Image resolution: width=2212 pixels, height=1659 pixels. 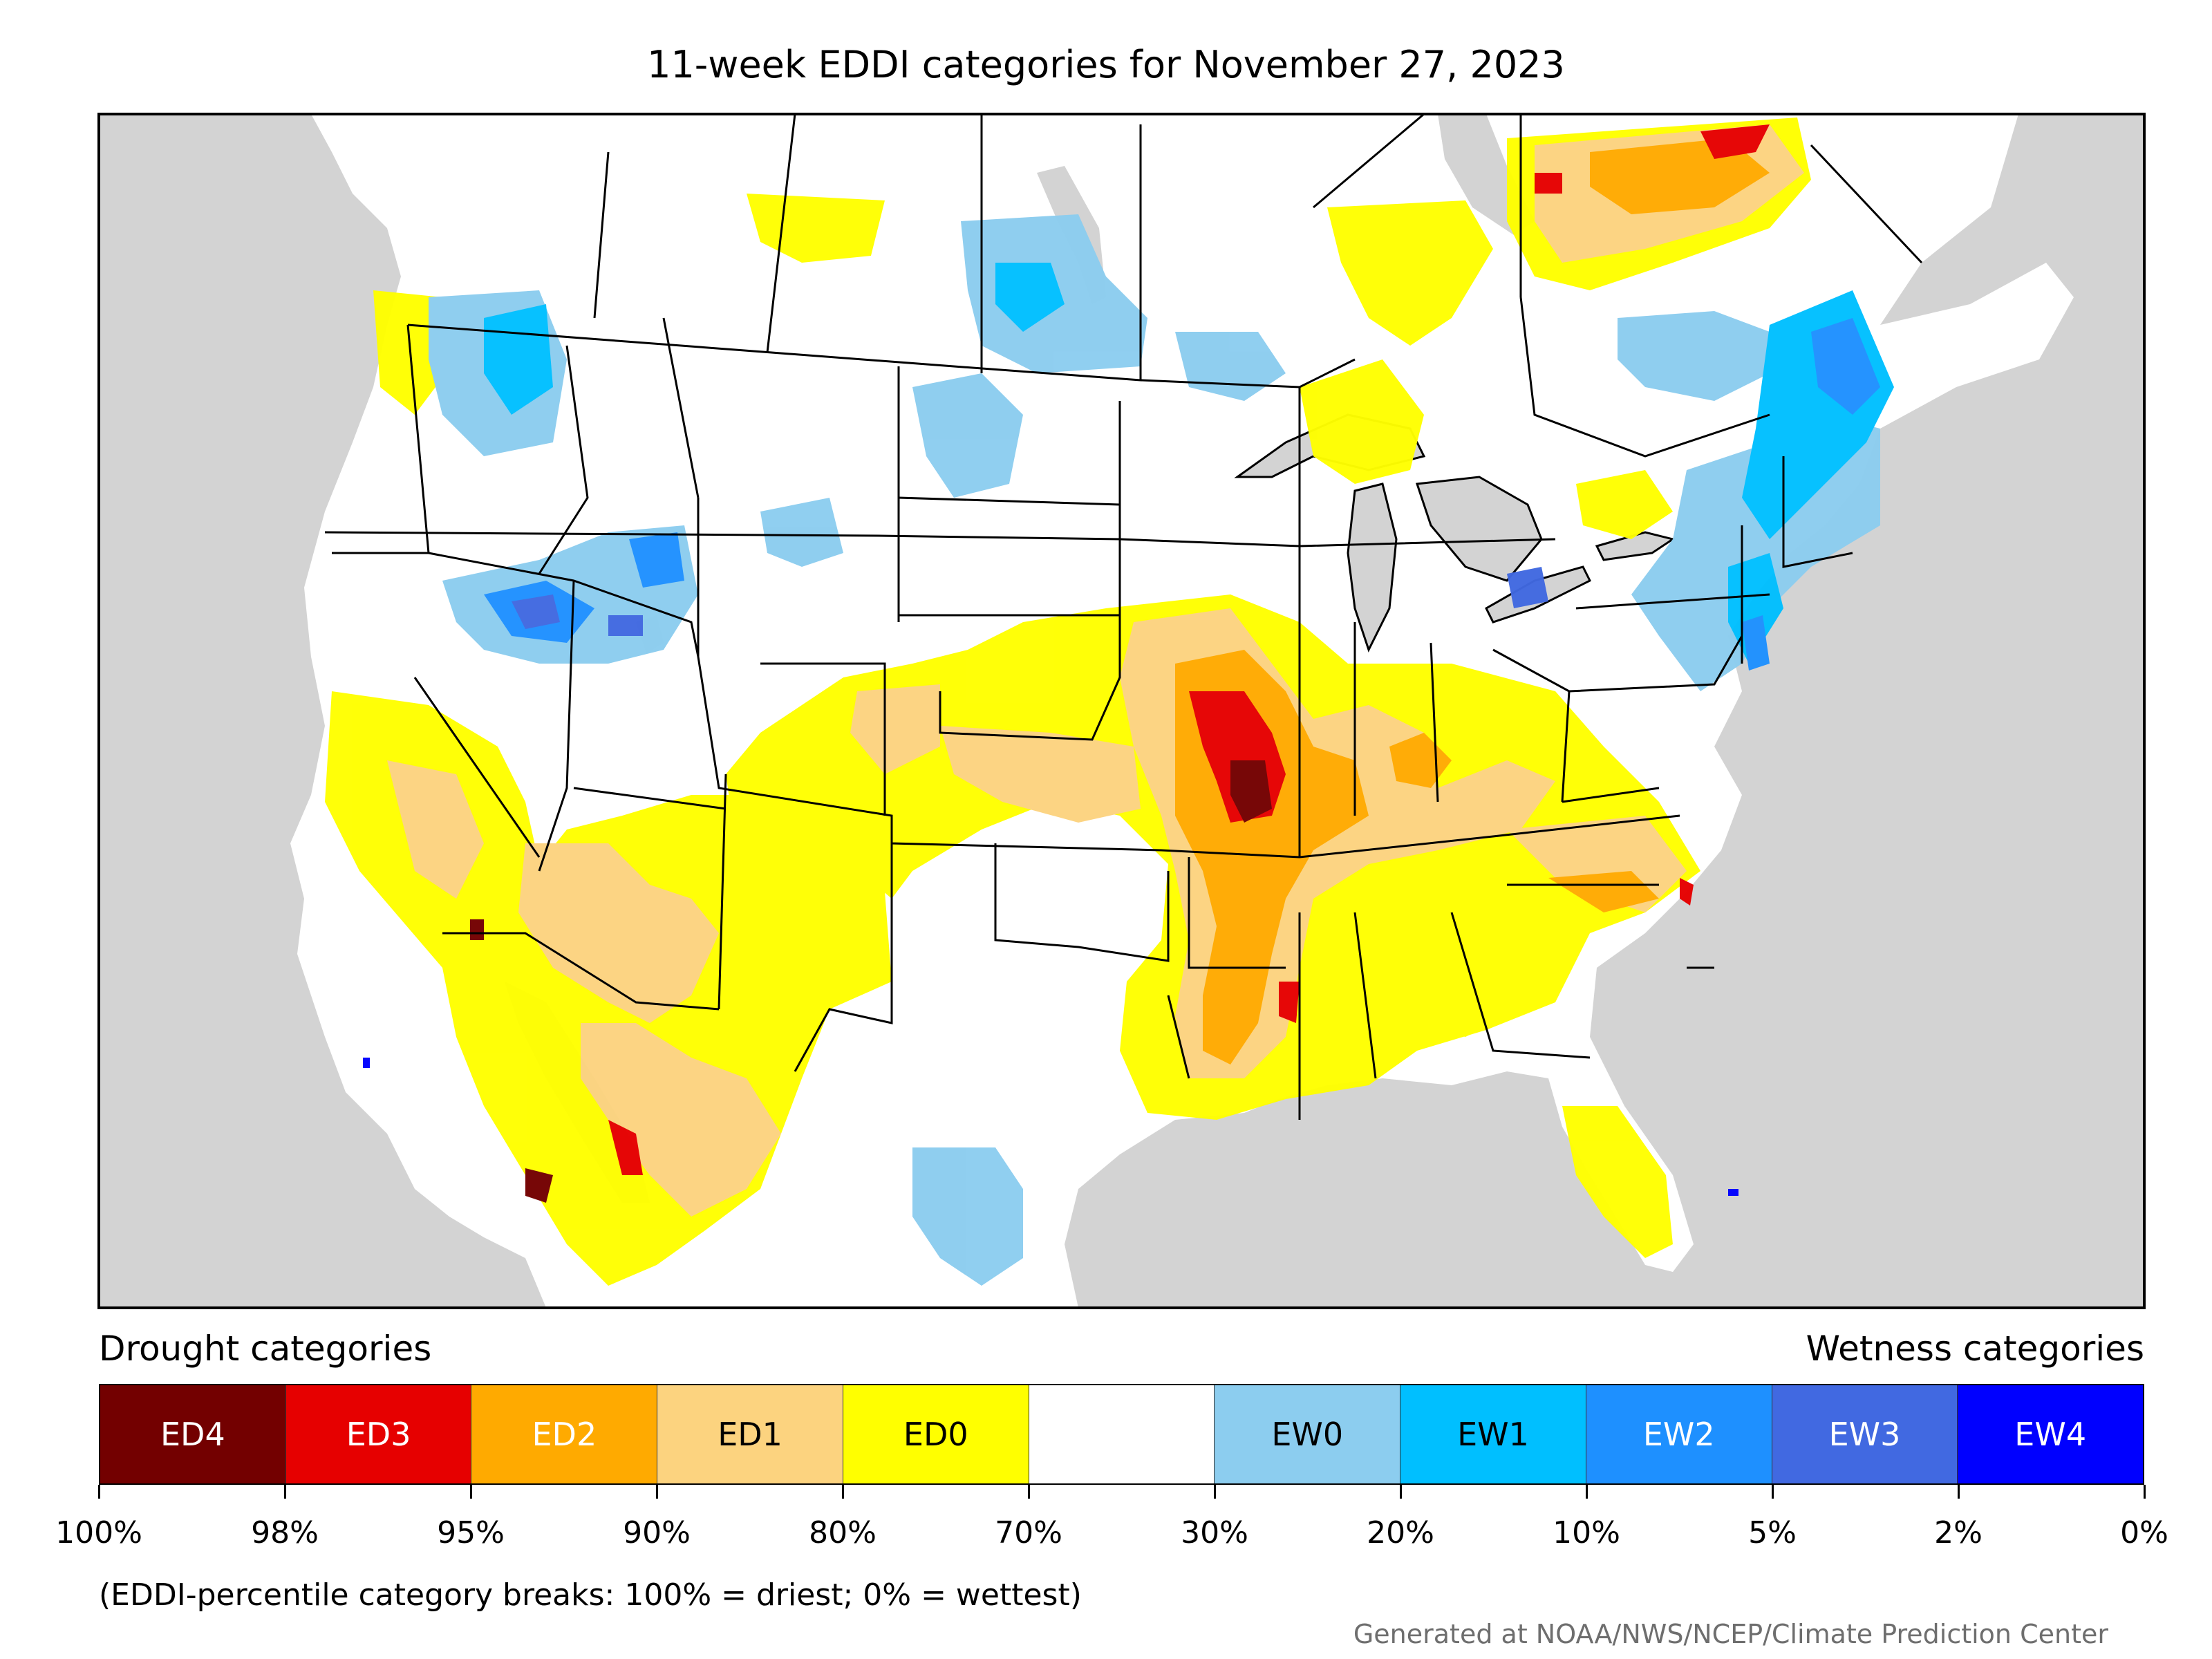 I want to click on colorbar-cell-ew4: EW4, so click(x=2051, y=1434).